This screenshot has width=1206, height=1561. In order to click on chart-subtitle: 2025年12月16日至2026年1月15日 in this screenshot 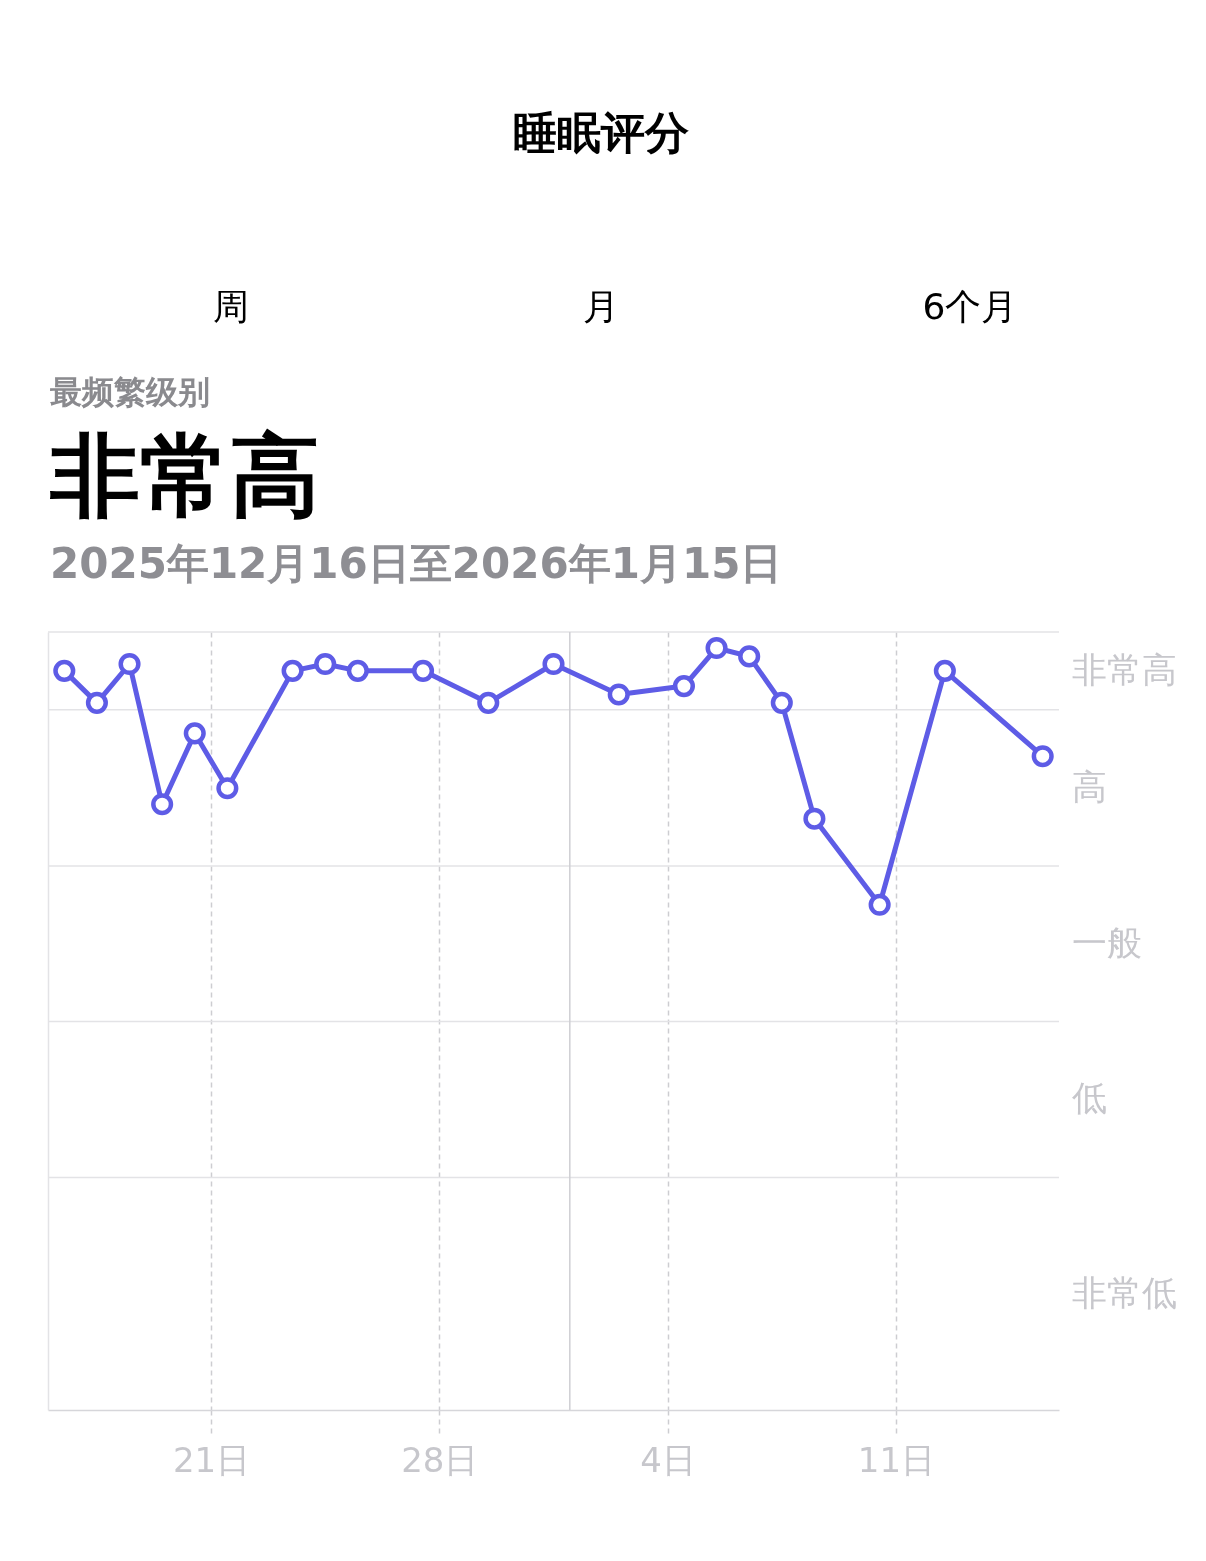, I will do `click(416, 563)`.